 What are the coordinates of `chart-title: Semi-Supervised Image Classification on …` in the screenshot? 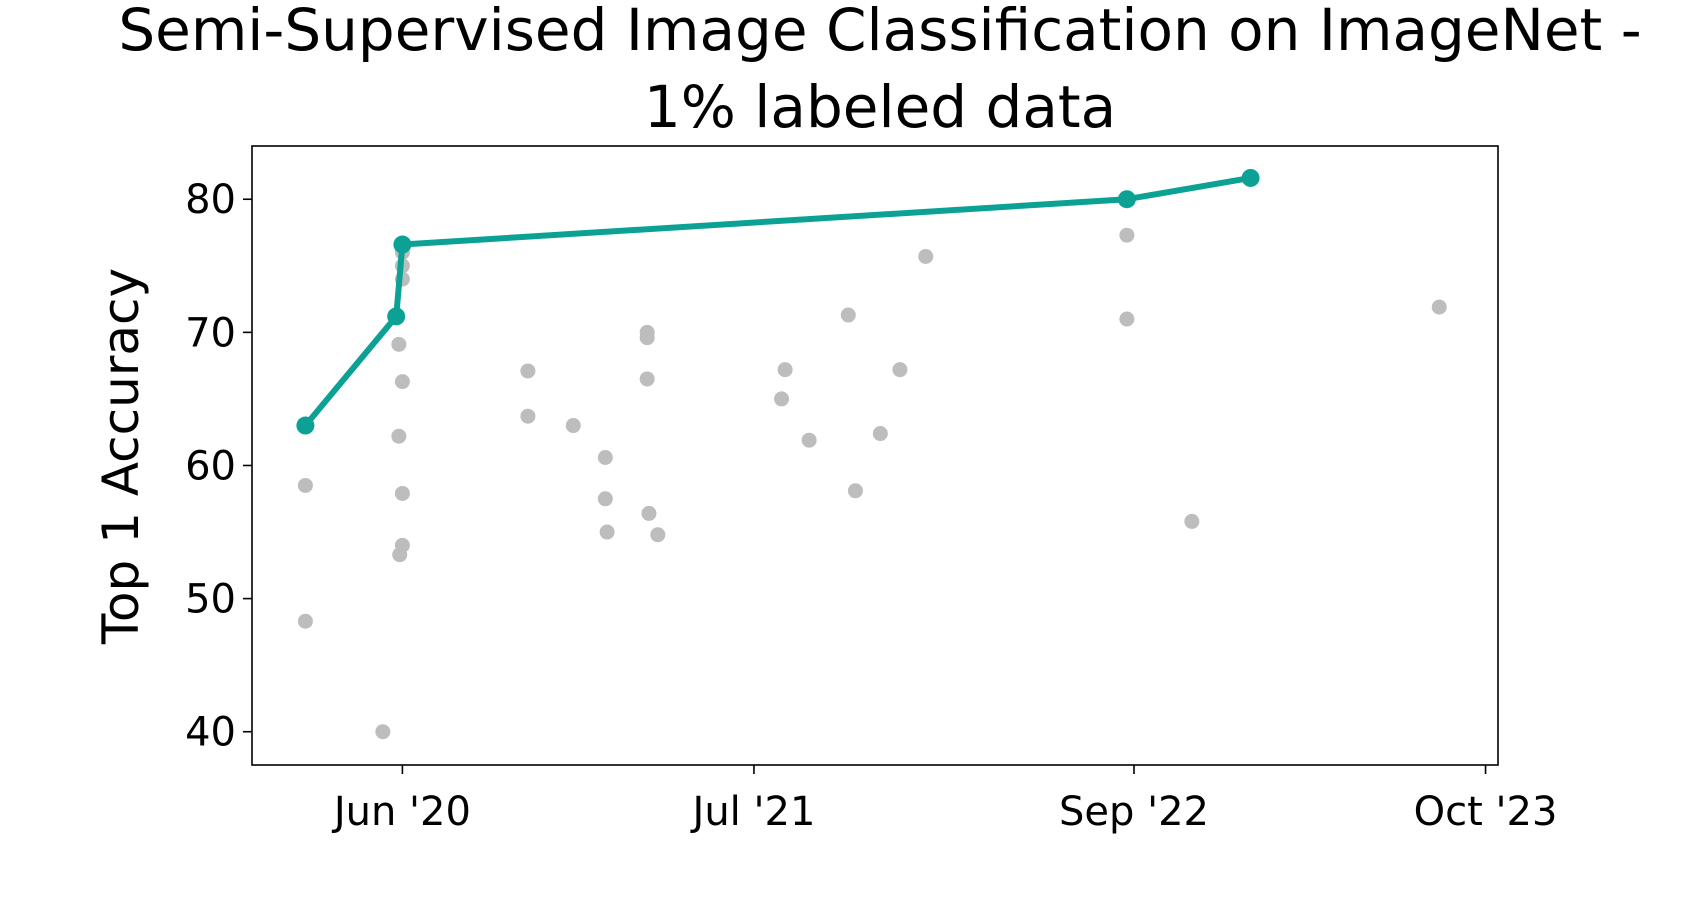 It's located at (879, 70).